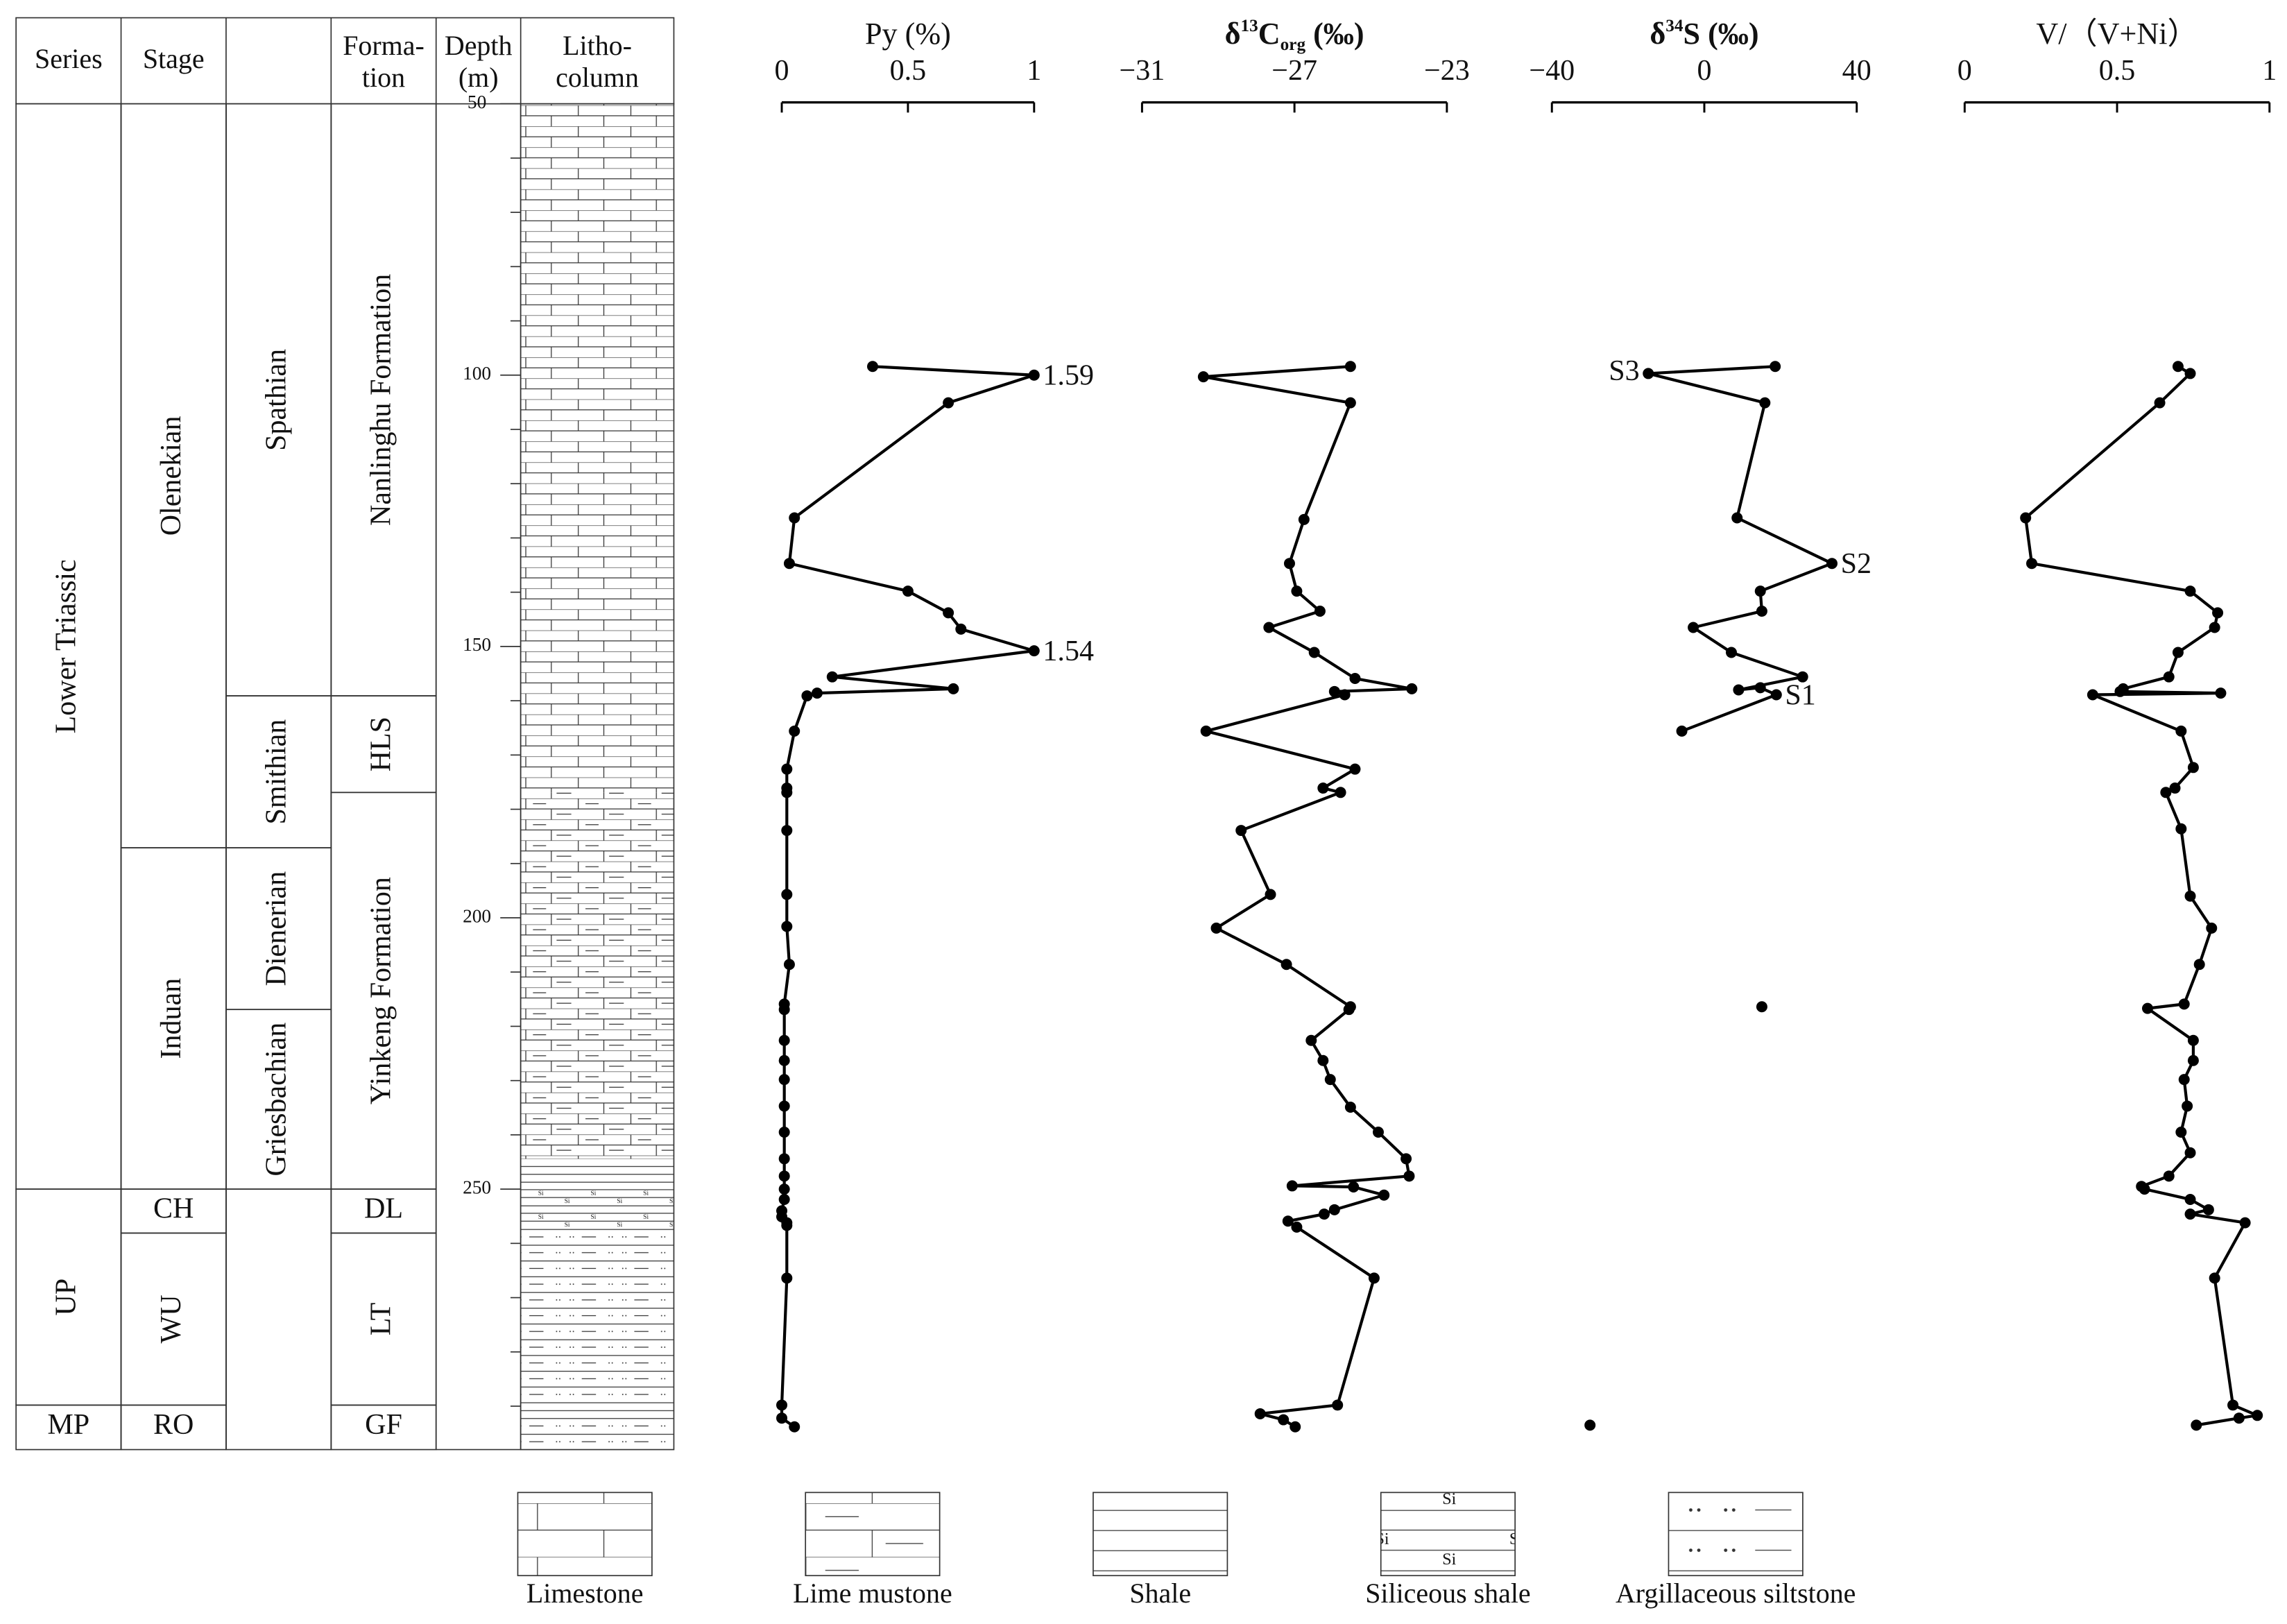  What do you see at coordinates (173, 1425) in the screenshot?
I see `unit-label: RO` at bounding box center [173, 1425].